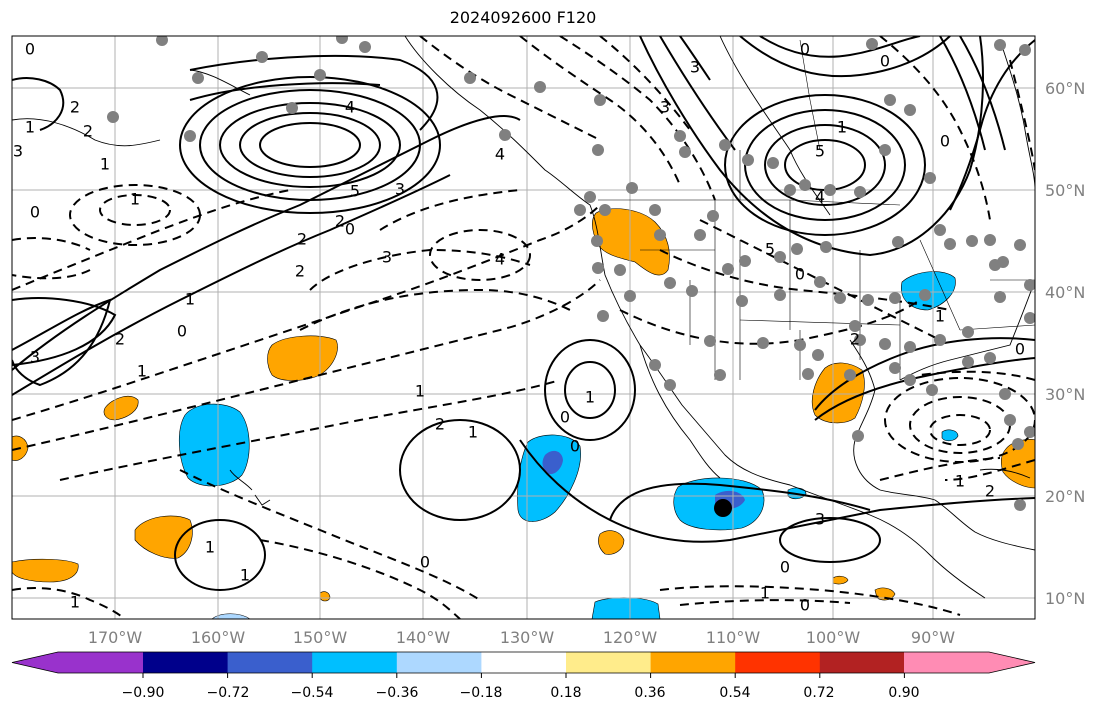  I want to click on lon-label: 160°W, so click(218, 637).